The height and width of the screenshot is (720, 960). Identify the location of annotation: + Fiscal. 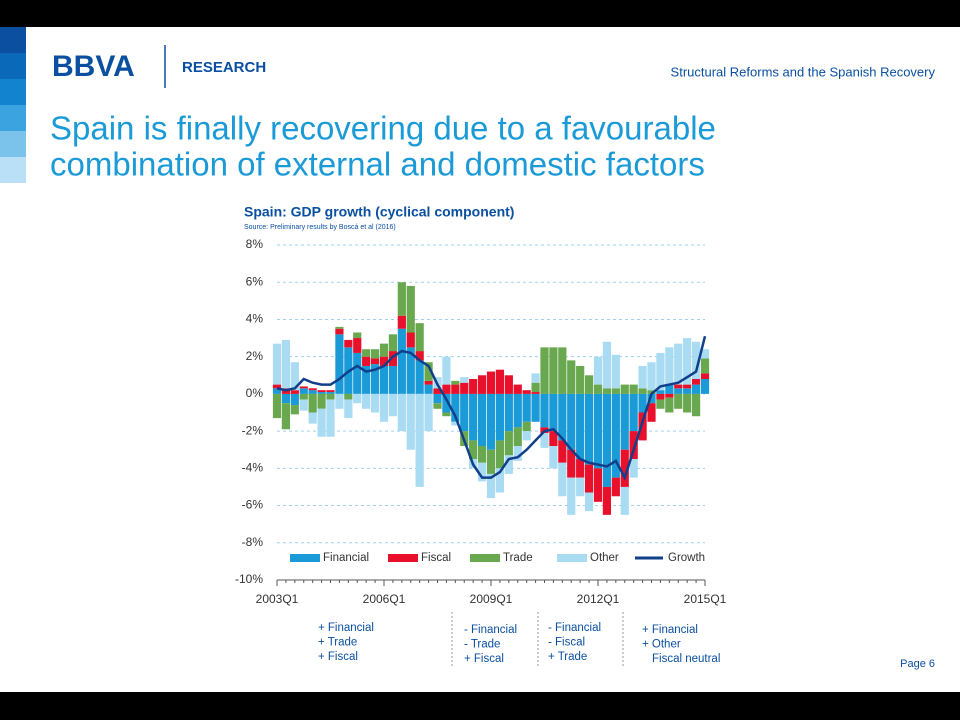
(484, 659).